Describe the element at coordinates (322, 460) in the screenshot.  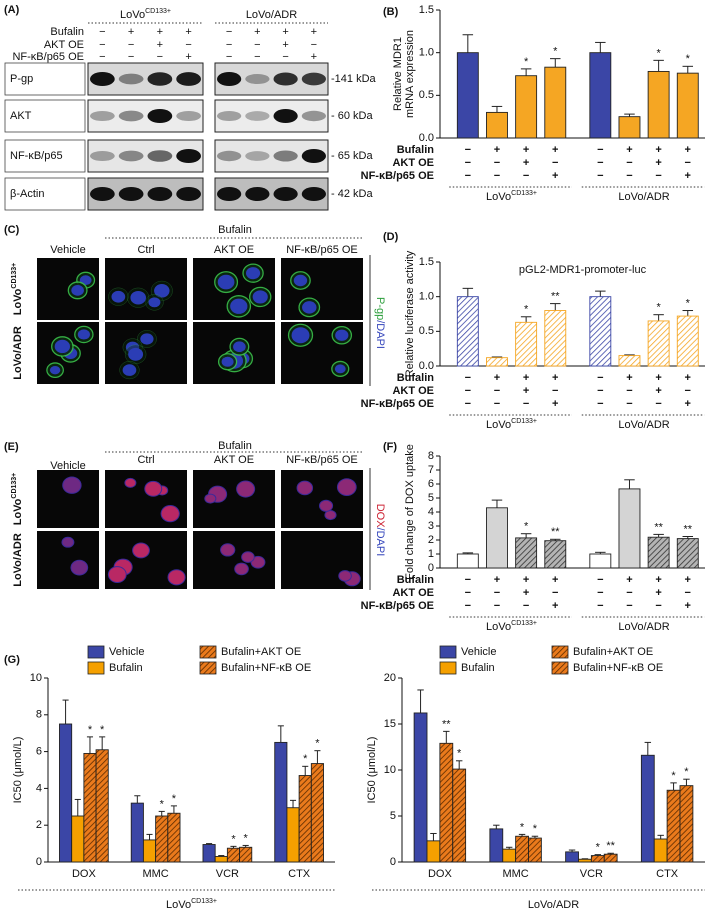
I see `column-label: NF-κB/p65 OE` at that location.